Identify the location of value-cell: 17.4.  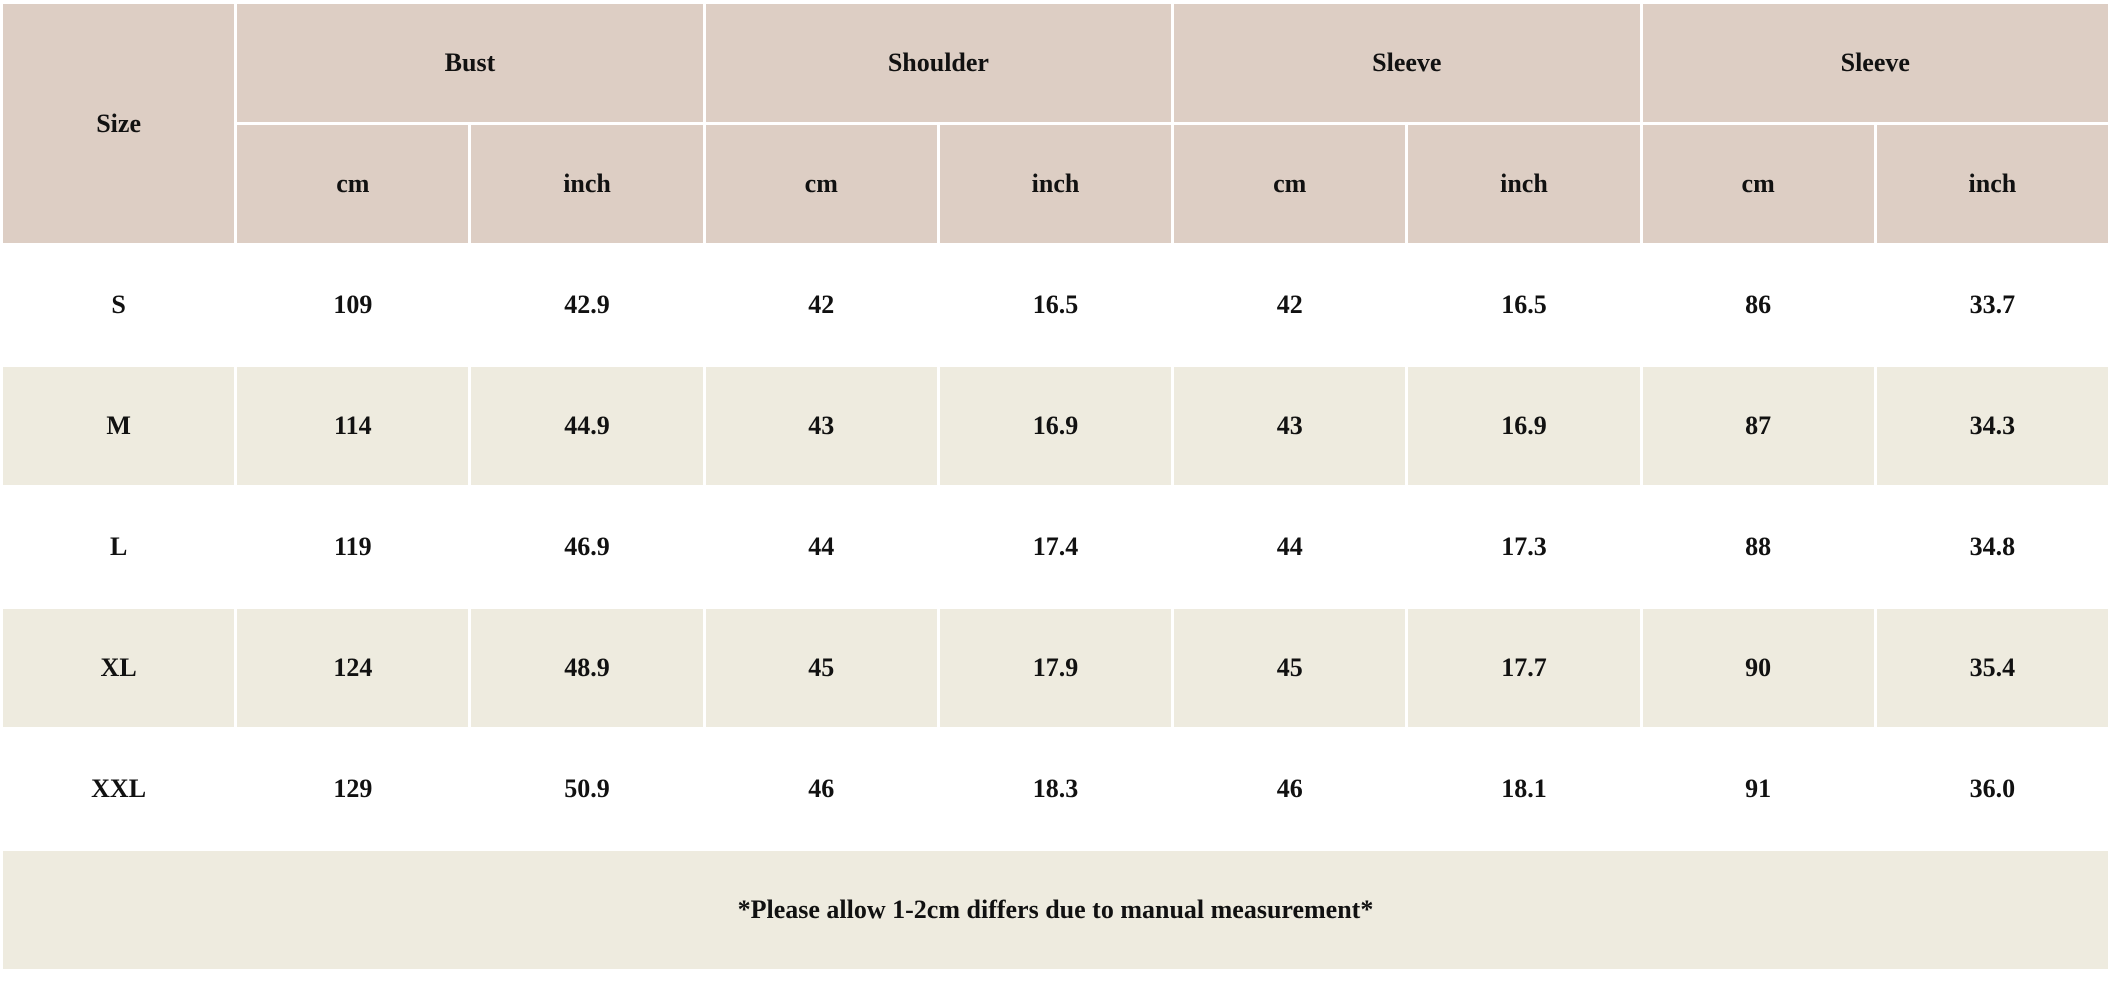
(1055, 547).